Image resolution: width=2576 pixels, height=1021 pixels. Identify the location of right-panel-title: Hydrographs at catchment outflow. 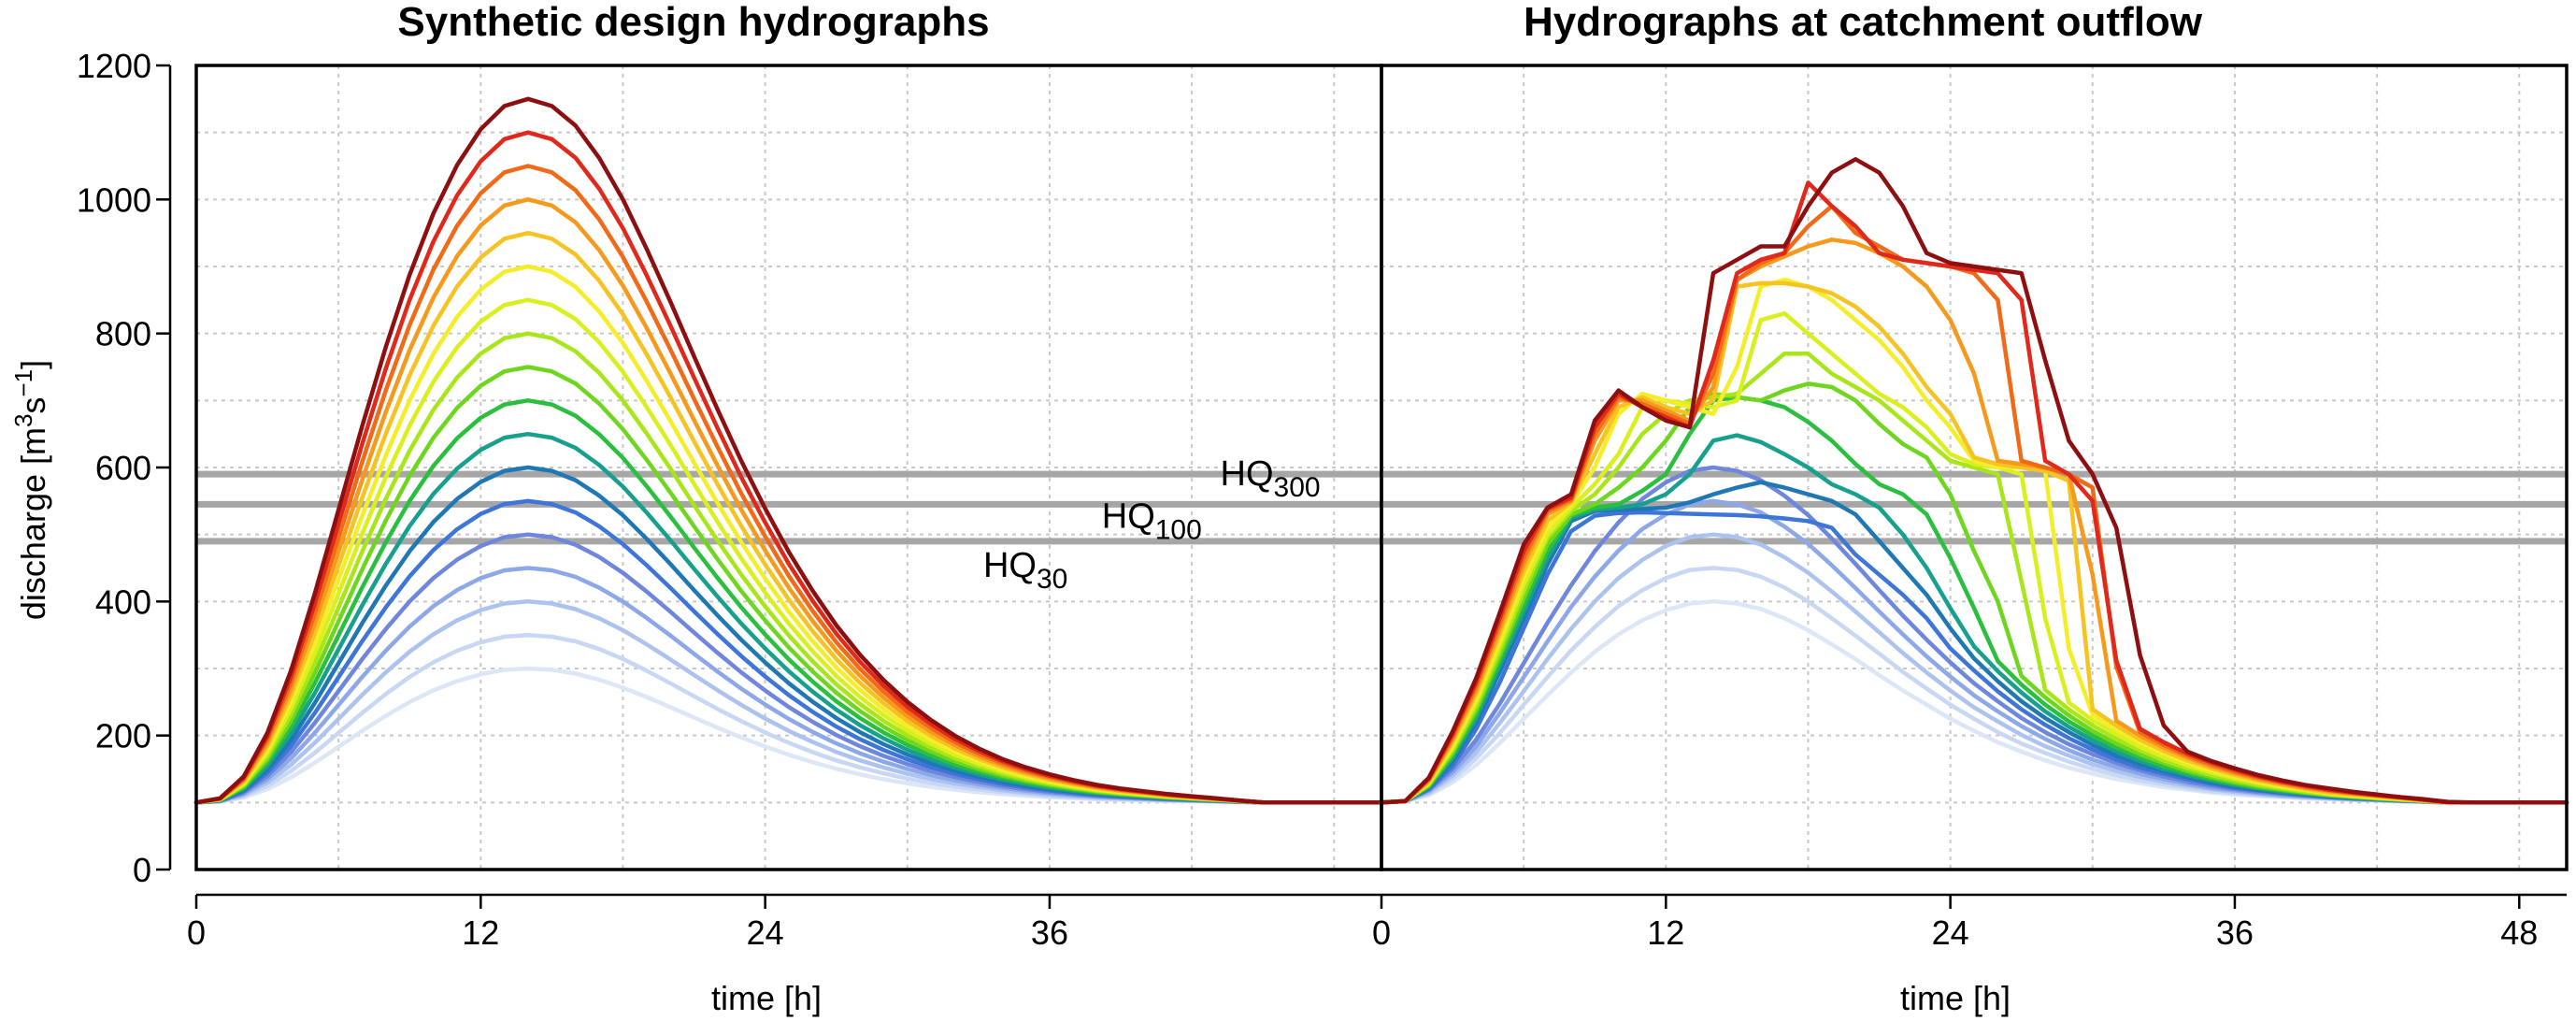
(1863, 23).